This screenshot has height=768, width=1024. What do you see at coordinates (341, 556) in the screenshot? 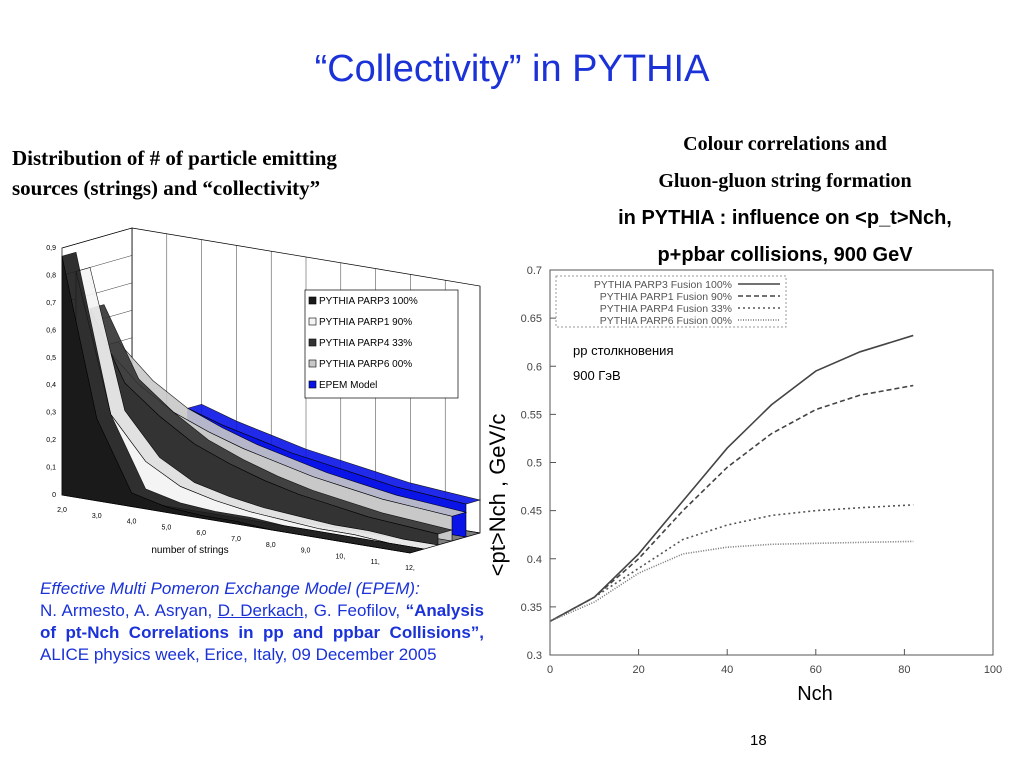
I see `x-tick-label: 10,` at bounding box center [341, 556].